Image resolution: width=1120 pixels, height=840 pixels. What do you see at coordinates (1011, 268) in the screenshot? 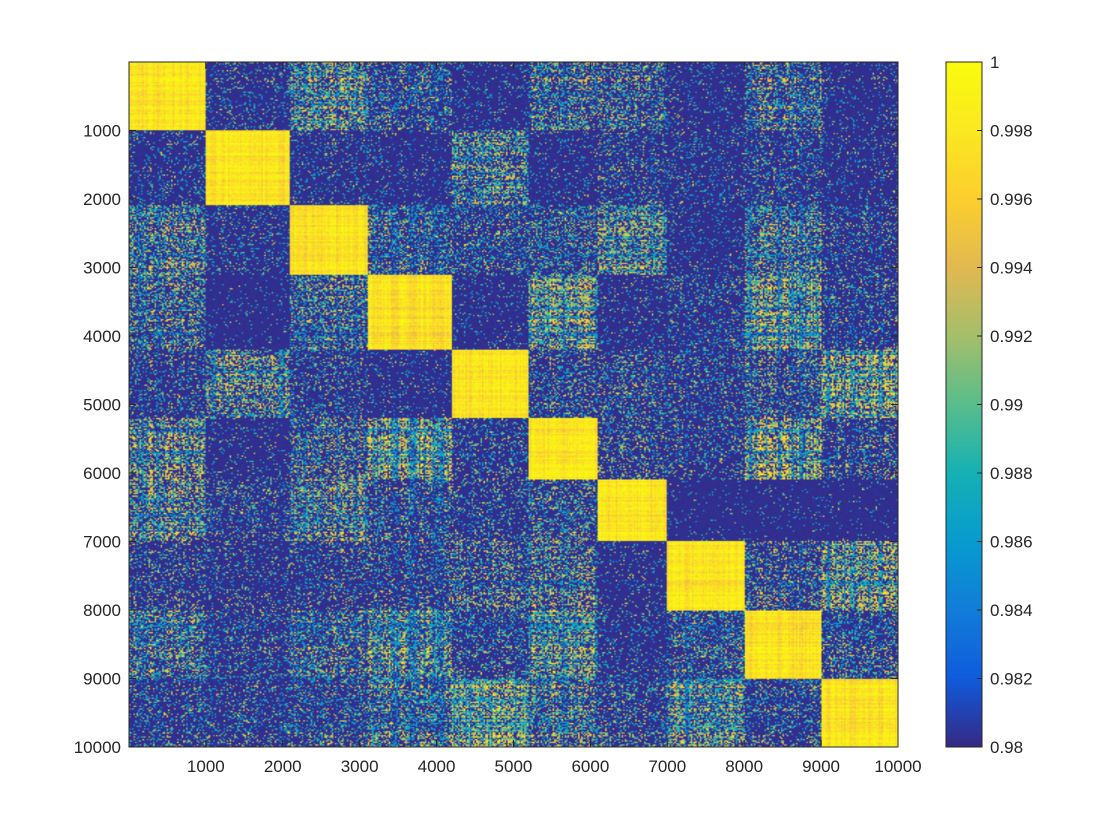
I see `colorbar-tick-label: 0.994` at bounding box center [1011, 268].